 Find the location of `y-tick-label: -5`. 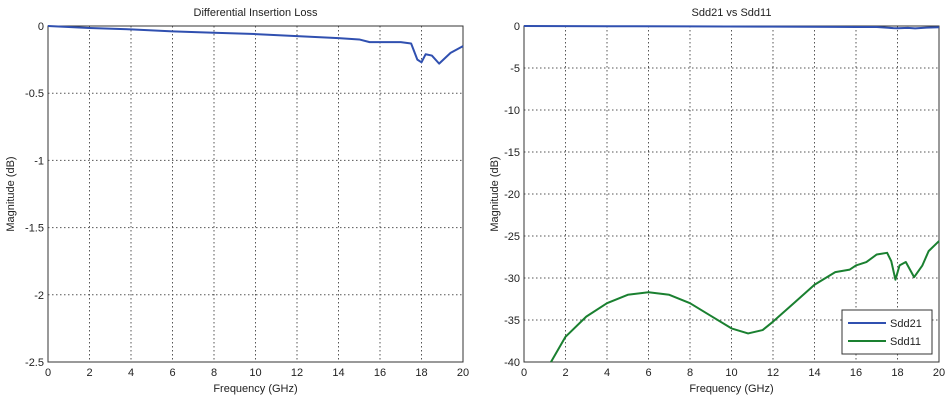

y-tick-label: -5 is located at coordinates (515, 69).